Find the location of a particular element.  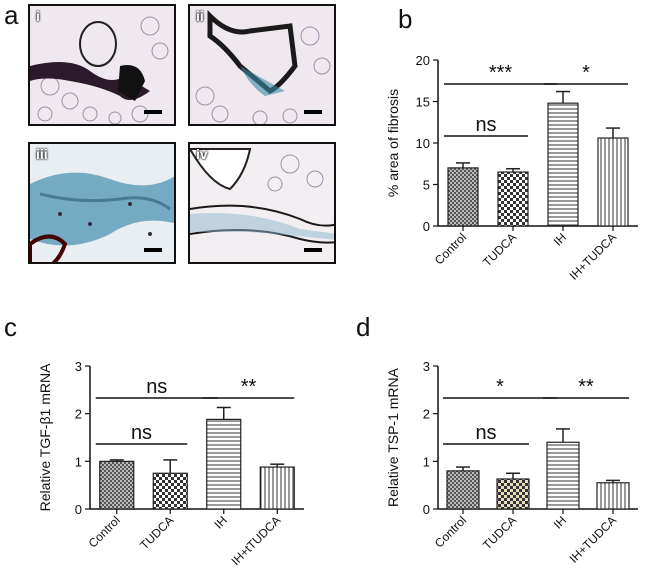

y-tick-label: 10 is located at coordinates (423, 143).